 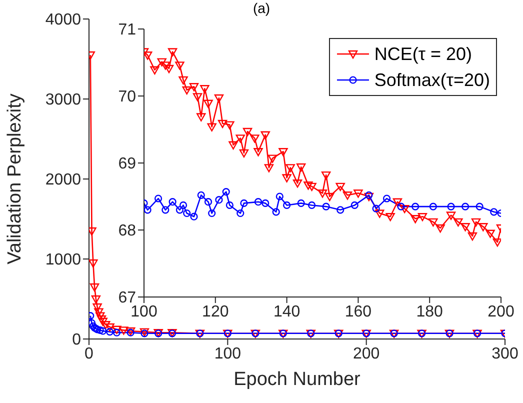 What do you see at coordinates (15, 178) in the screenshot?
I see `y-axis-title: Validation Perplexity` at bounding box center [15, 178].